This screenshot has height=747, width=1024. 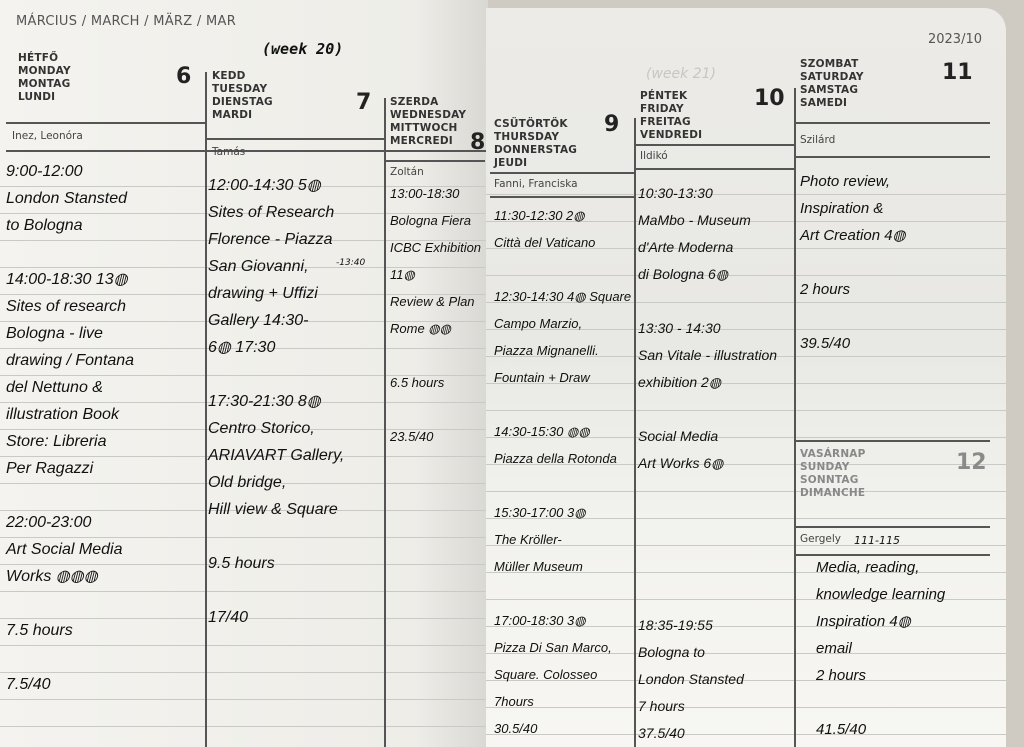 What do you see at coordinates (555, 458) in the screenshot?
I see `entry-line: Piazza della Rotonda` at bounding box center [555, 458].